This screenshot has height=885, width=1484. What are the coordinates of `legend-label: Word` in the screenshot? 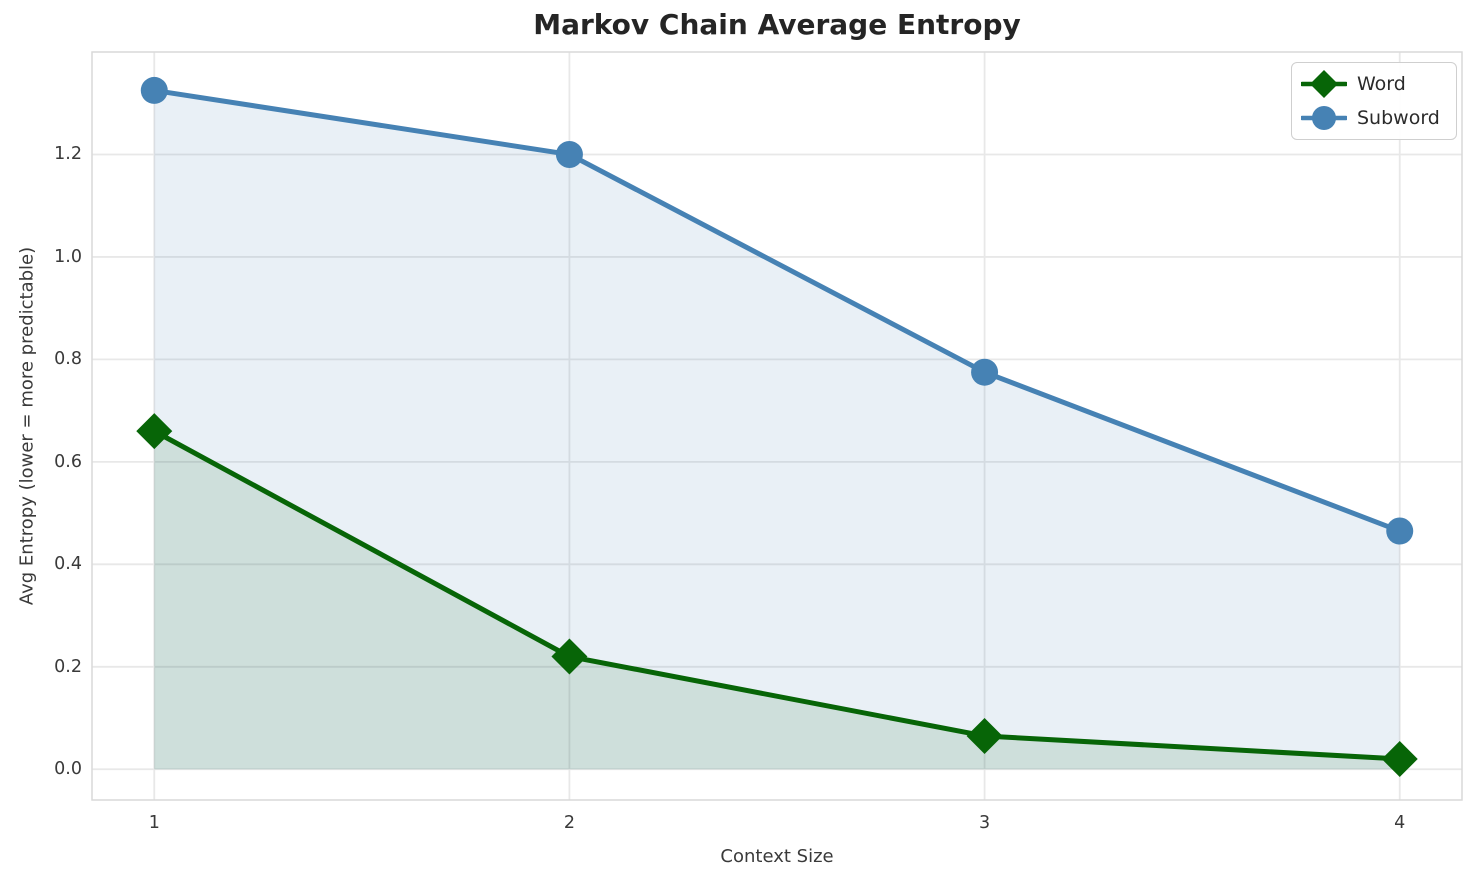 It's located at (1381, 84).